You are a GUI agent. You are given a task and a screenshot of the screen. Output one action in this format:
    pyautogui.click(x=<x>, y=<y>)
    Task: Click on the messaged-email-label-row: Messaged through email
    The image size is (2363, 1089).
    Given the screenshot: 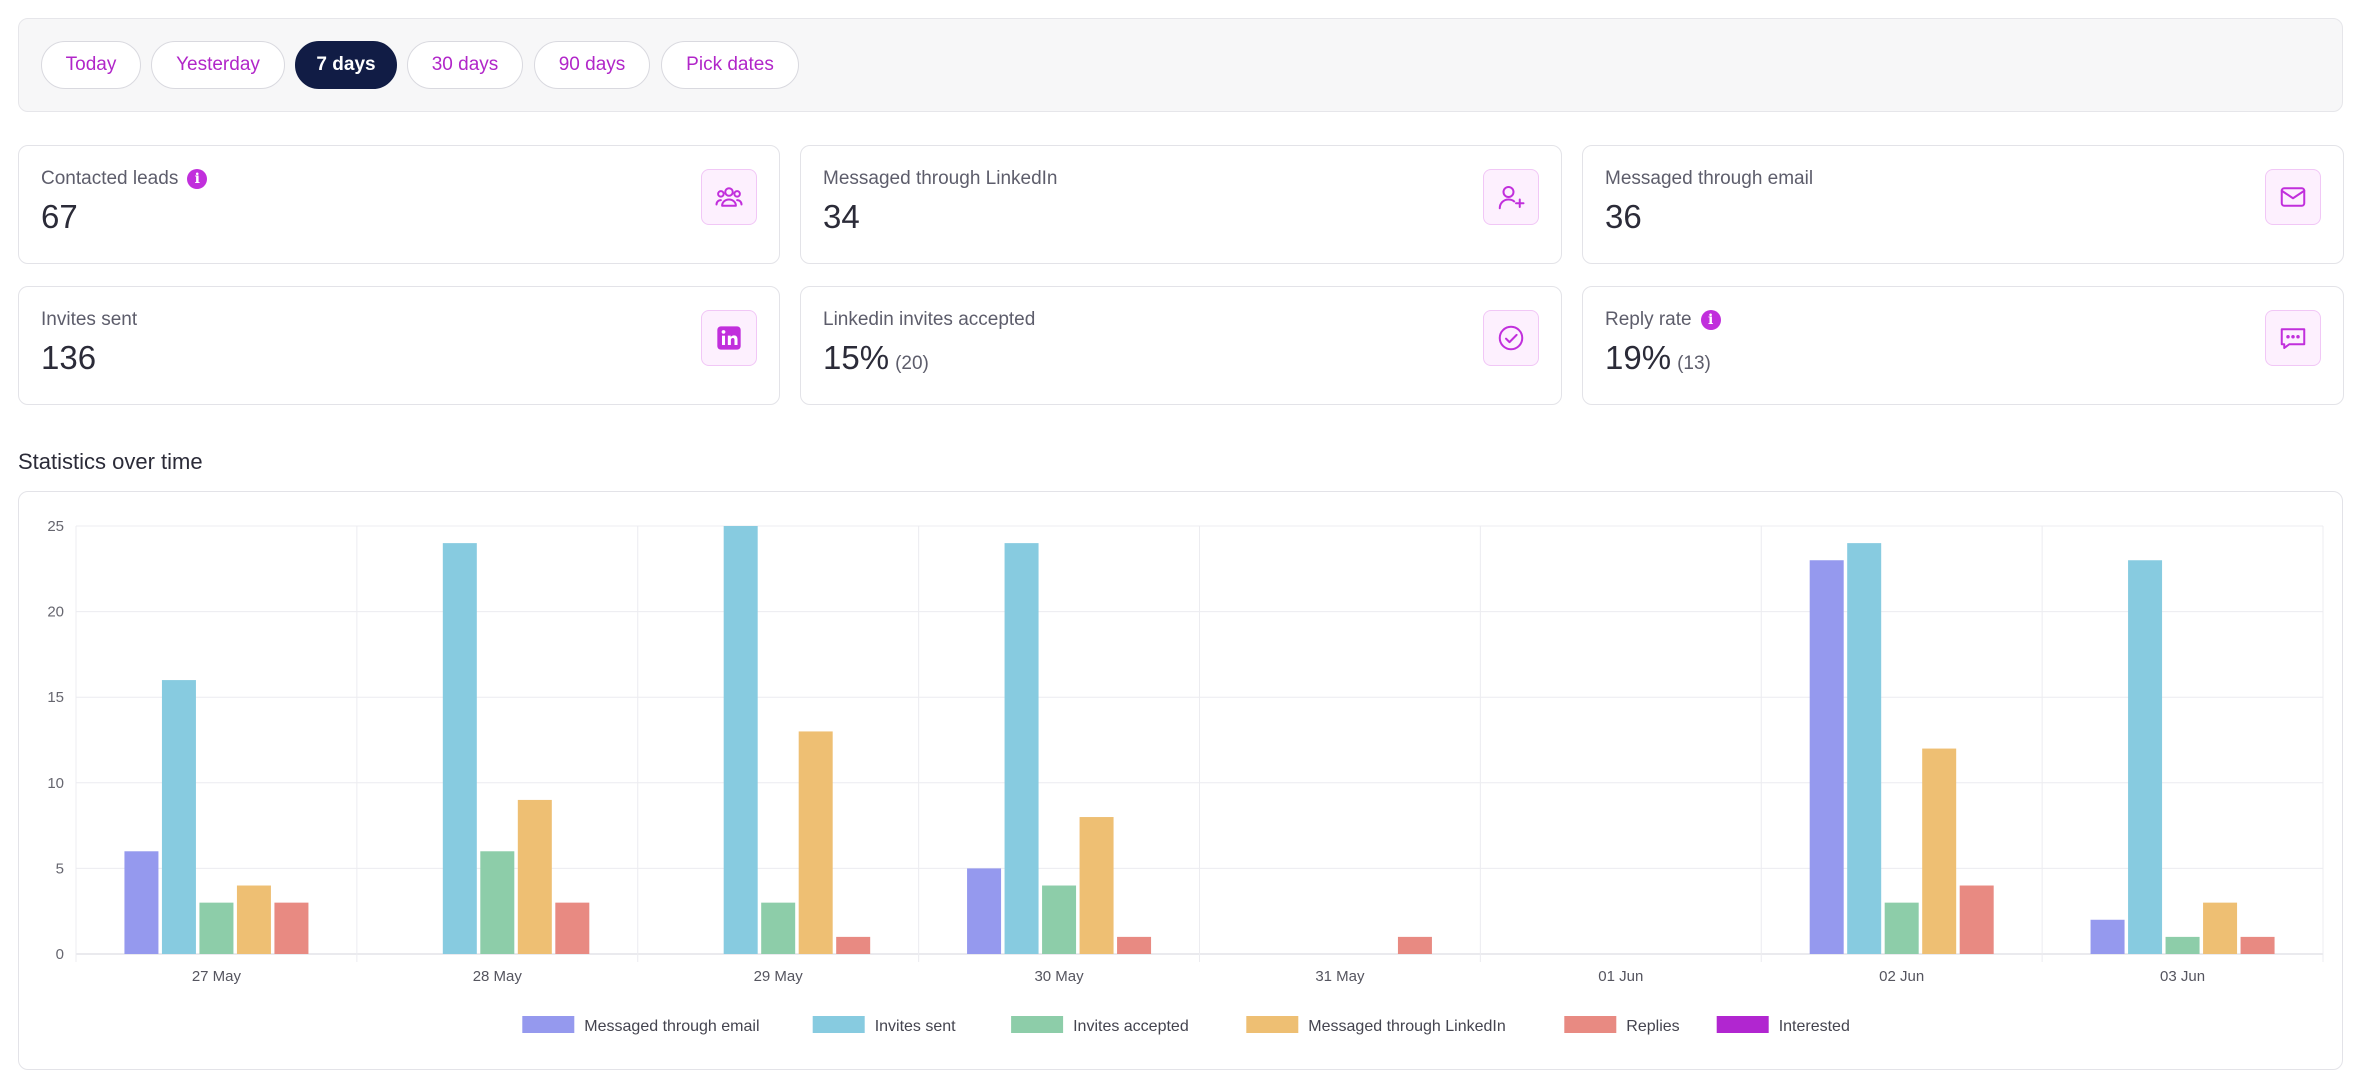 What is the action you would take?
    pyautogui.click(x=1709, y=179)
    